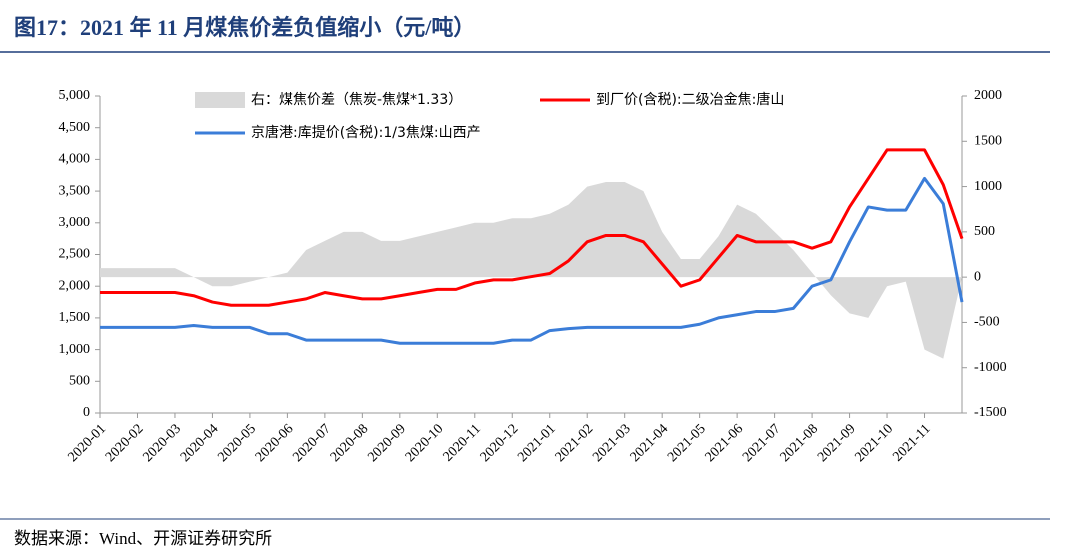  Describe the element at coordinates (612, 443) in the screenshot. I see `x-tick-label: 2021-03` at that location.